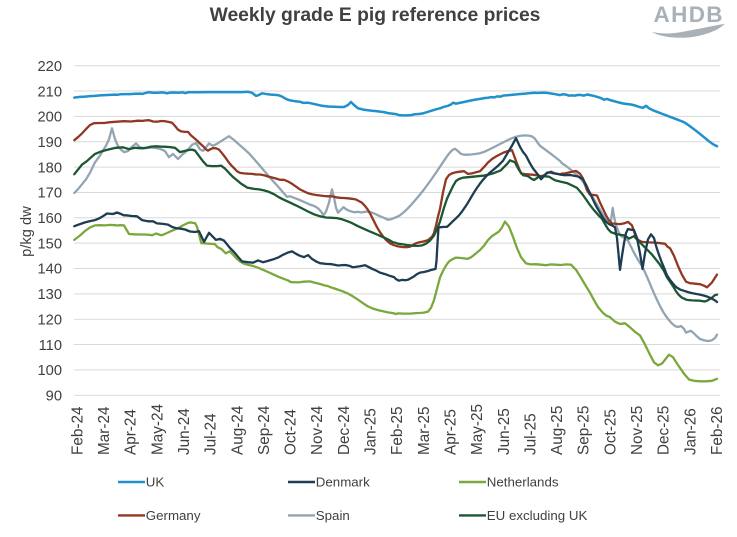 The width and height of the screenshot is (737, 537). What do you see at coordinates (49, 219) in the screenshot?
I see `svg-text: 160` at bounding box center [49, 219].